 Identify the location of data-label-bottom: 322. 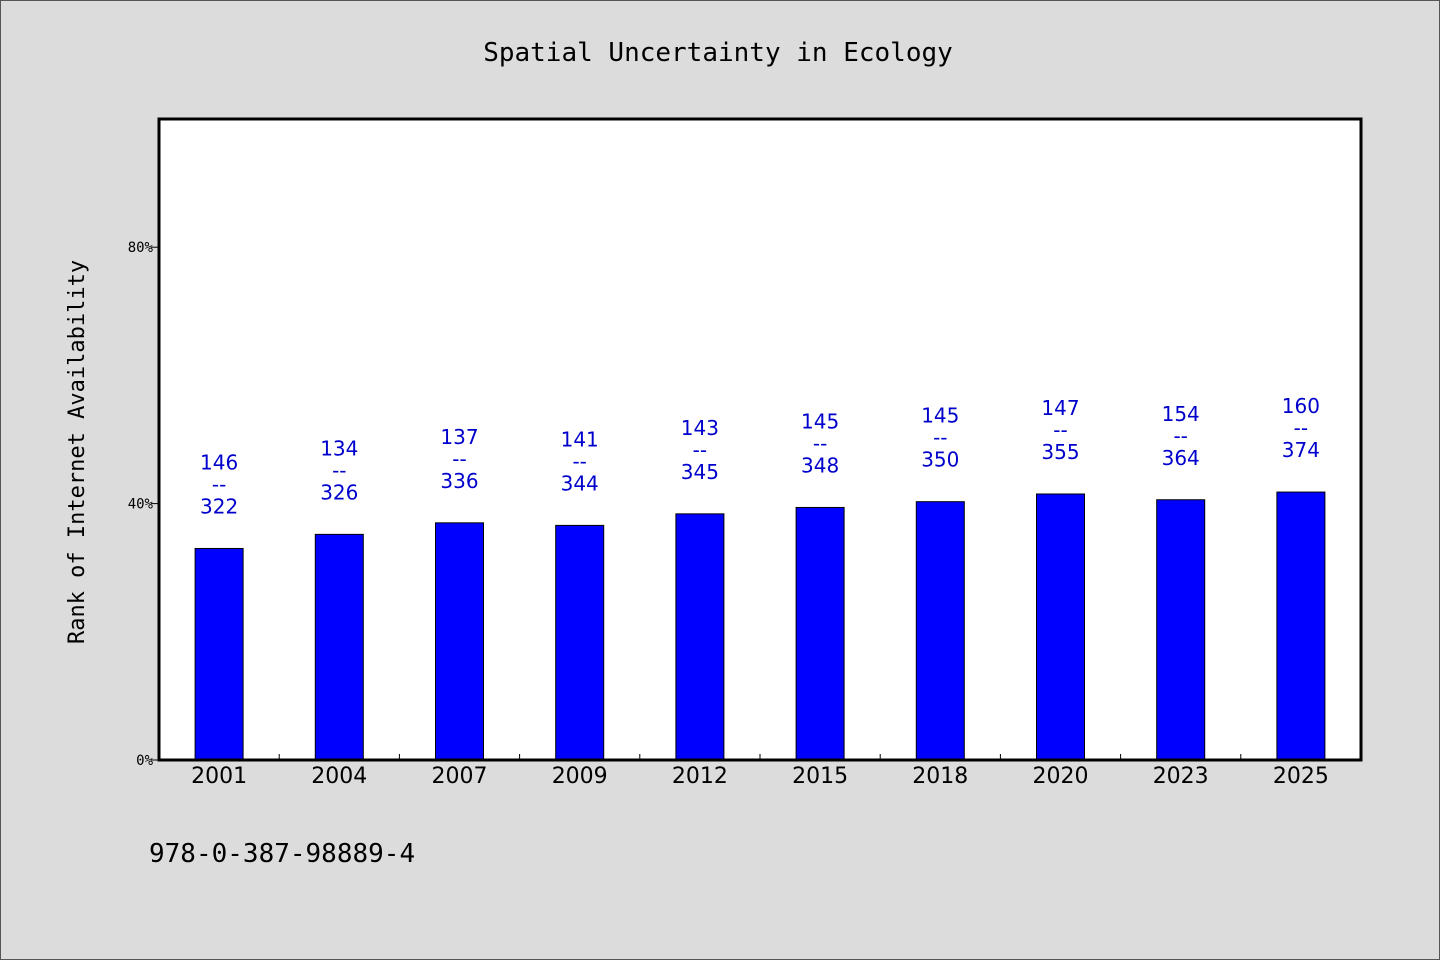
(219, 506).